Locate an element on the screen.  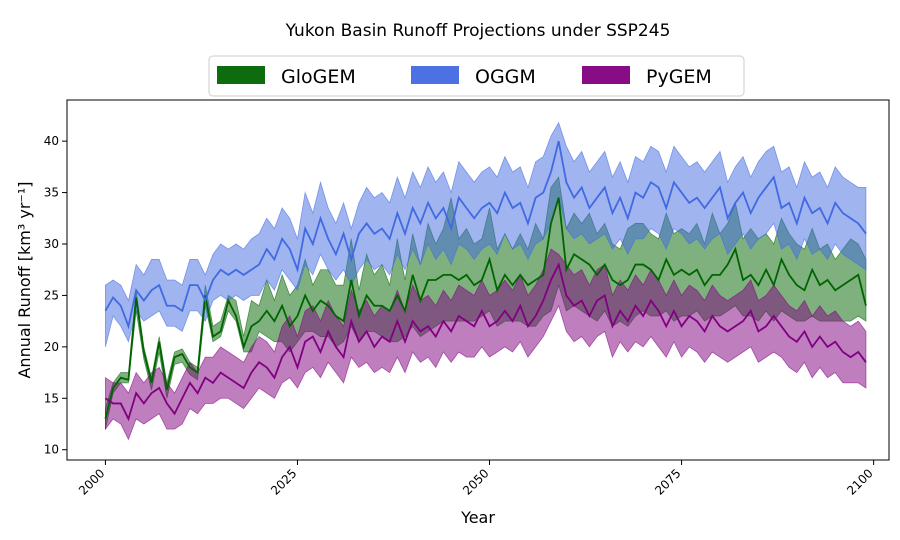
legend-label-glogem: GloGEM is located at coordinates (318, 77).